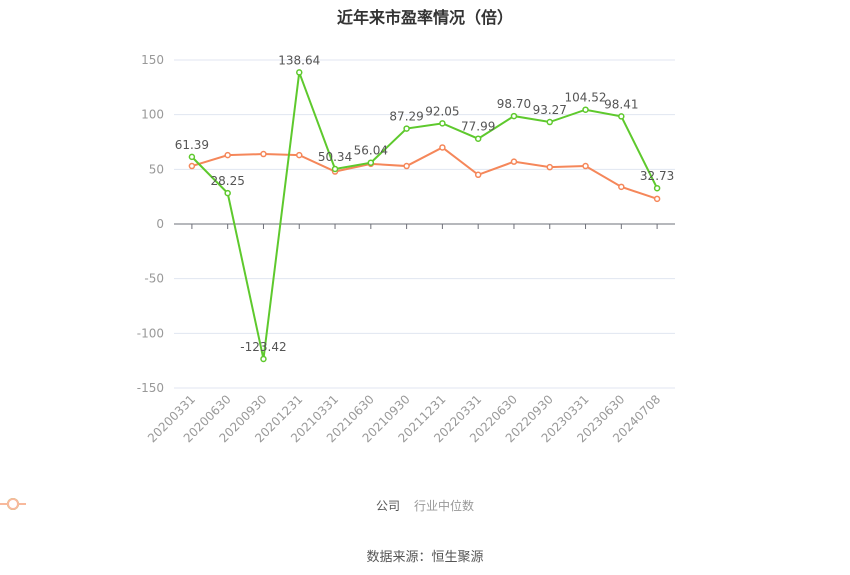 The width and height of the screenshot is (850, 575). I want to click on legend-label-industry-median: 行业中位数, so click(444, 506).